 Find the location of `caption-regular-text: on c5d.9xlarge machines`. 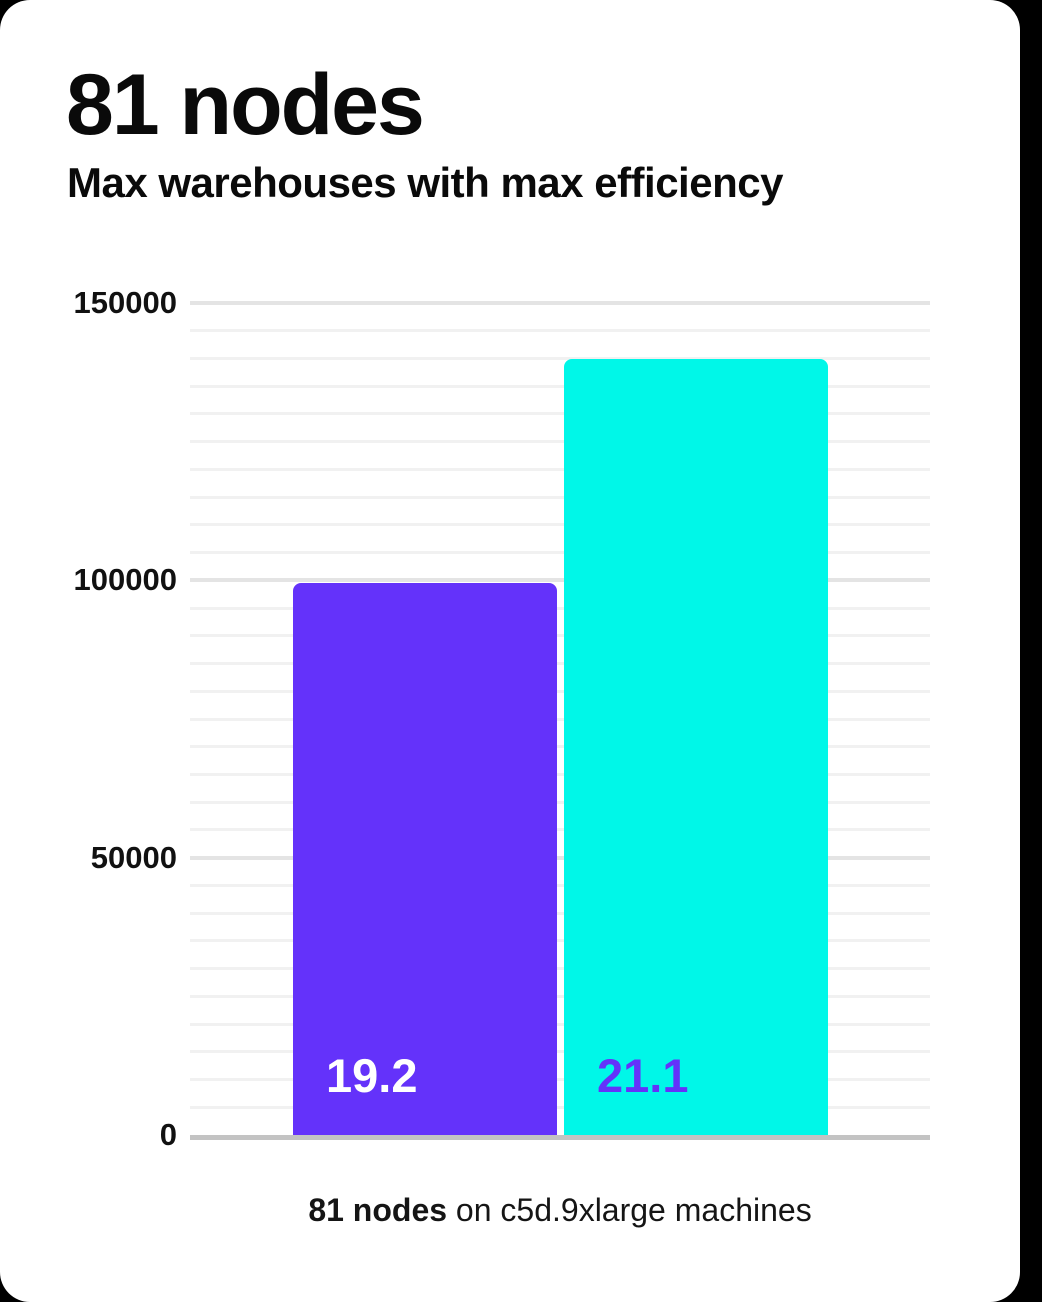

caption-regular-text: on c5d.9xlarge machines is located at coordinates (629, 1210).